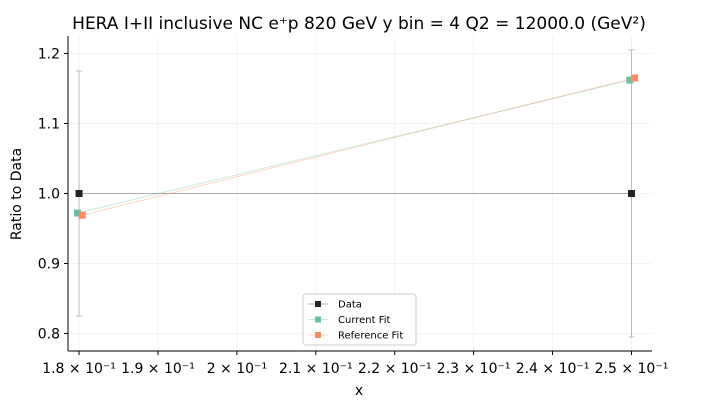  Describe the element at coordinates (370, 336) in the screenshot. I see `legend-label: Reference Fit` at that location.